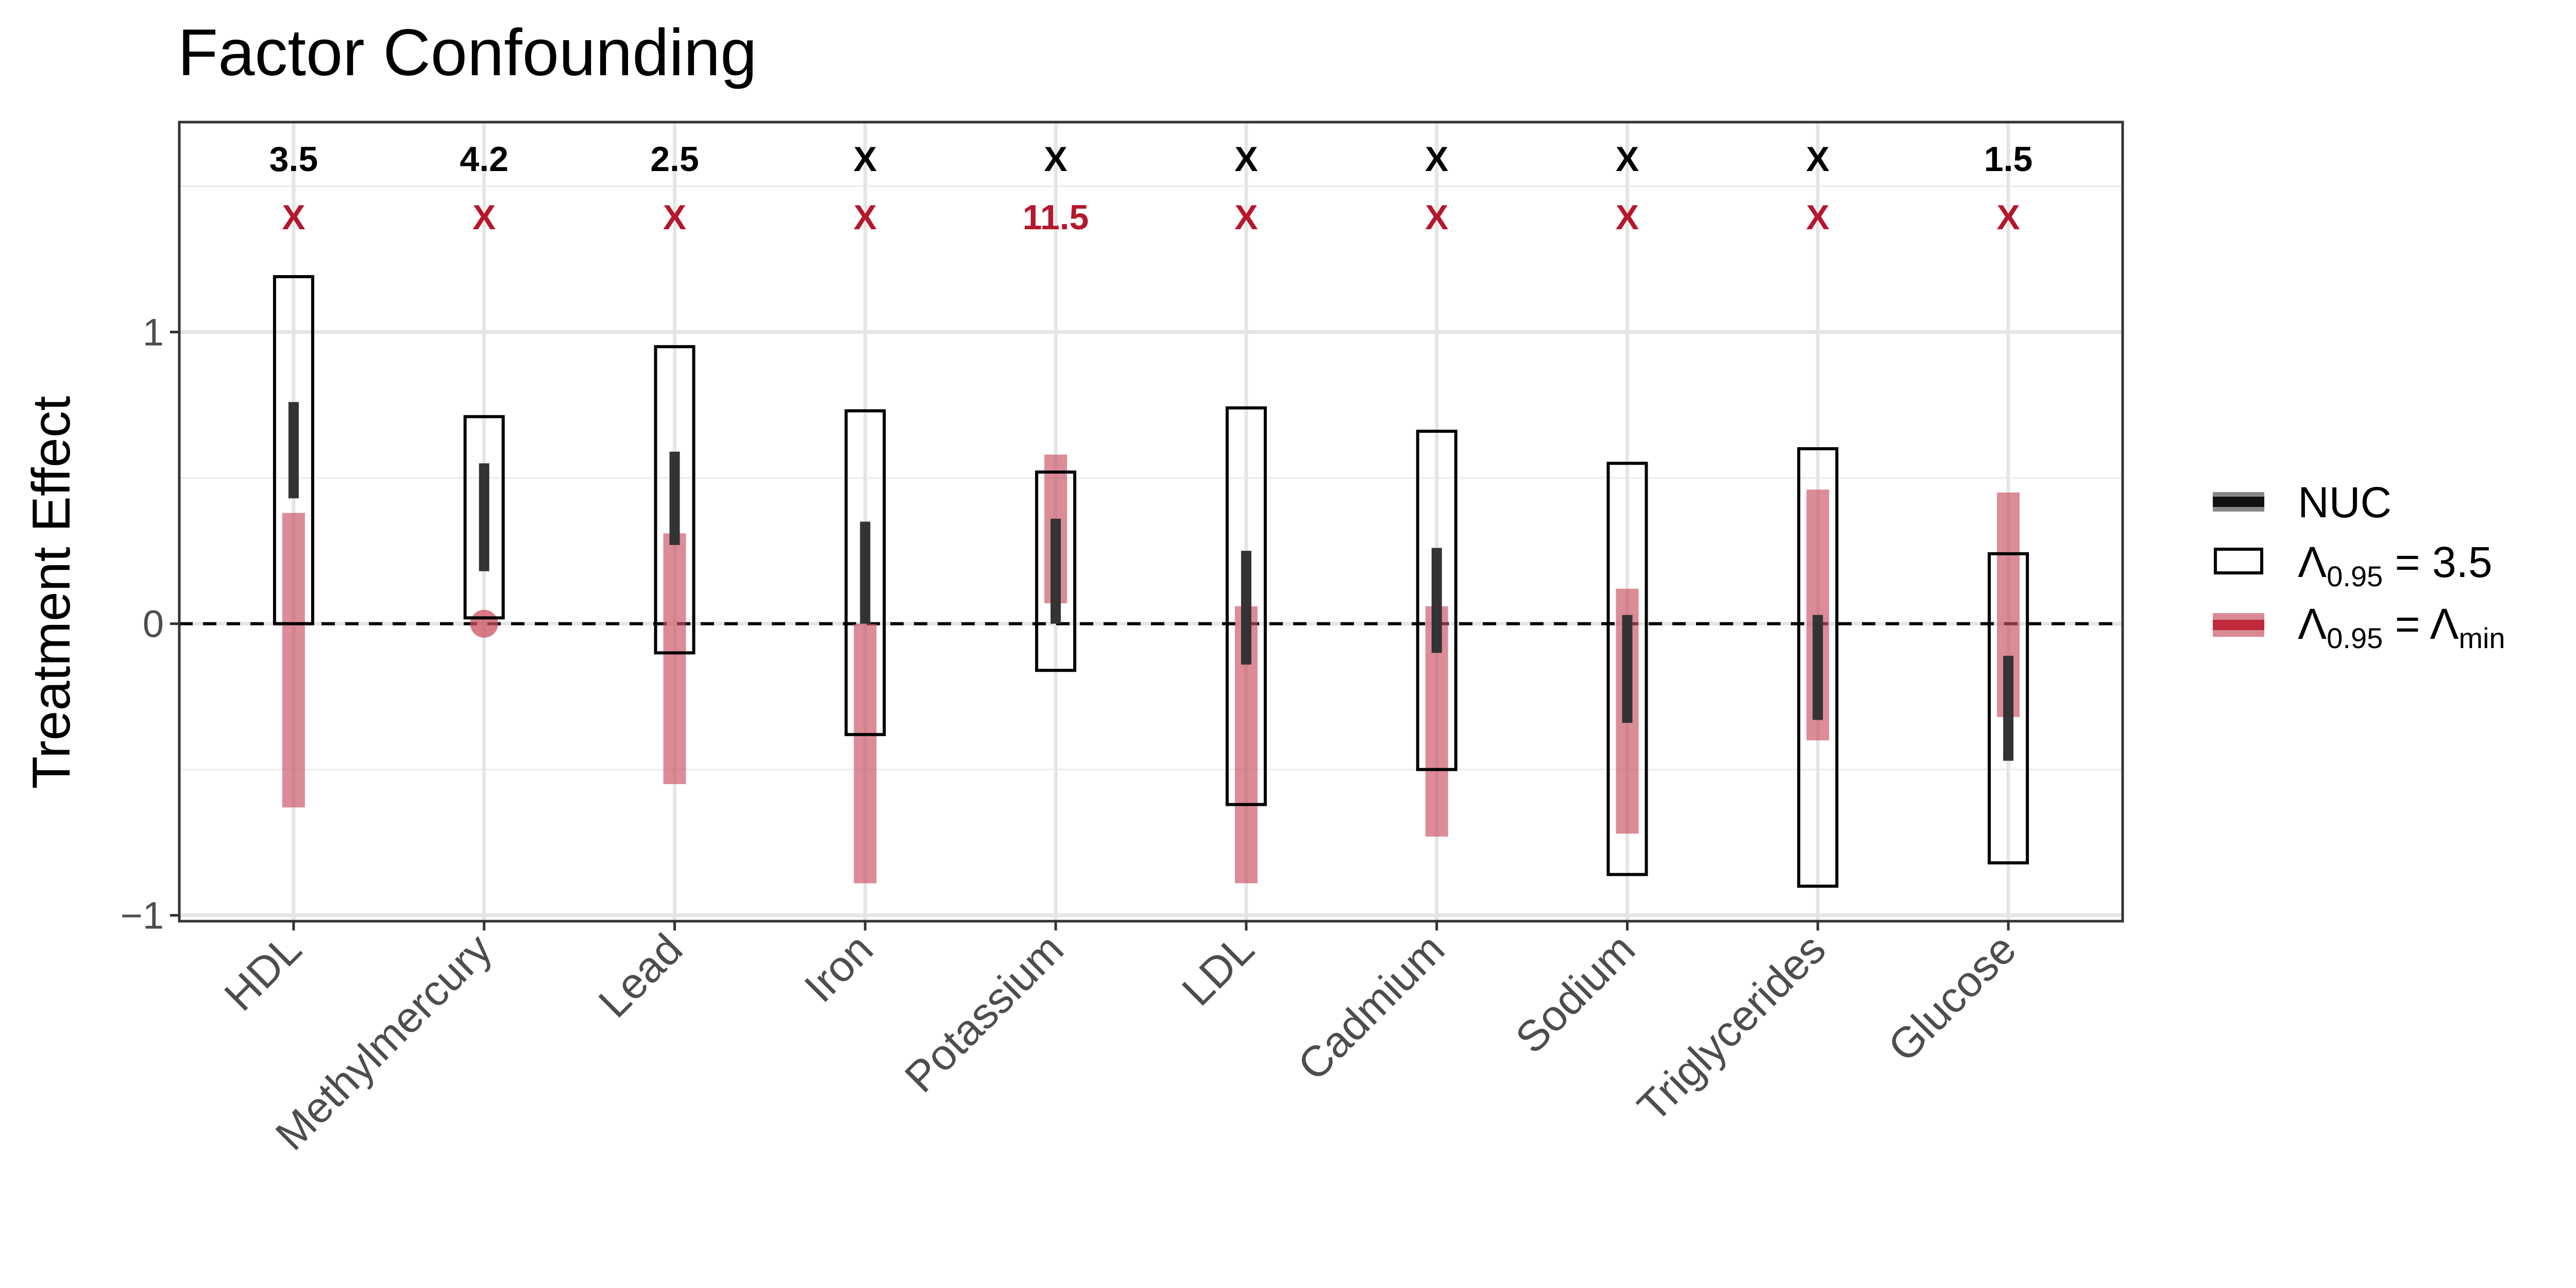 The width and height of the screenshot is (2576, 1288). I want to click on top-label-row1: 4.2, so click(485, 159).